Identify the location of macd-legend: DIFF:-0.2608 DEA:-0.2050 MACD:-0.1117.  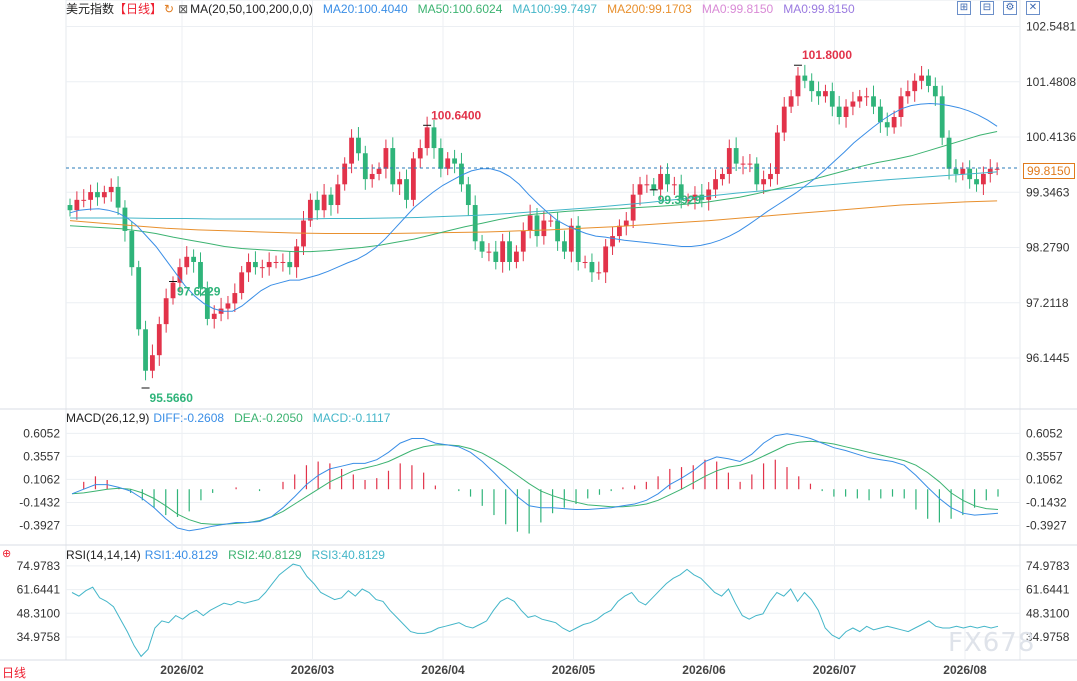
(276, 418).